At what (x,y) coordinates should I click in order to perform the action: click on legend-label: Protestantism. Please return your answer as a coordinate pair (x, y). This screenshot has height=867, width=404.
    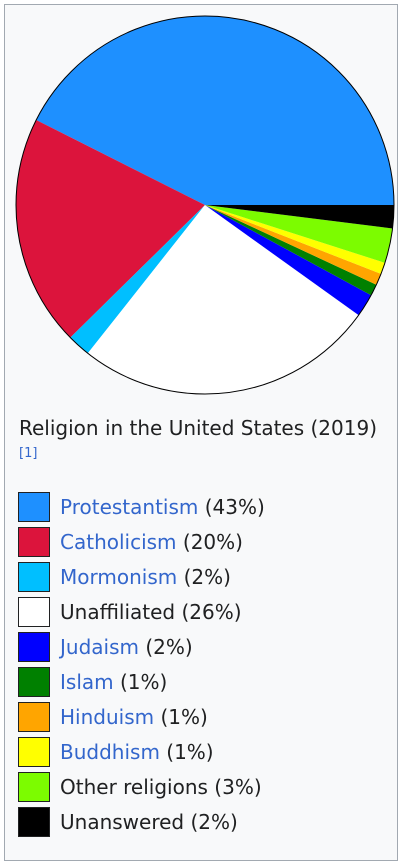
    Looking at the image, I should click on (129, 506).